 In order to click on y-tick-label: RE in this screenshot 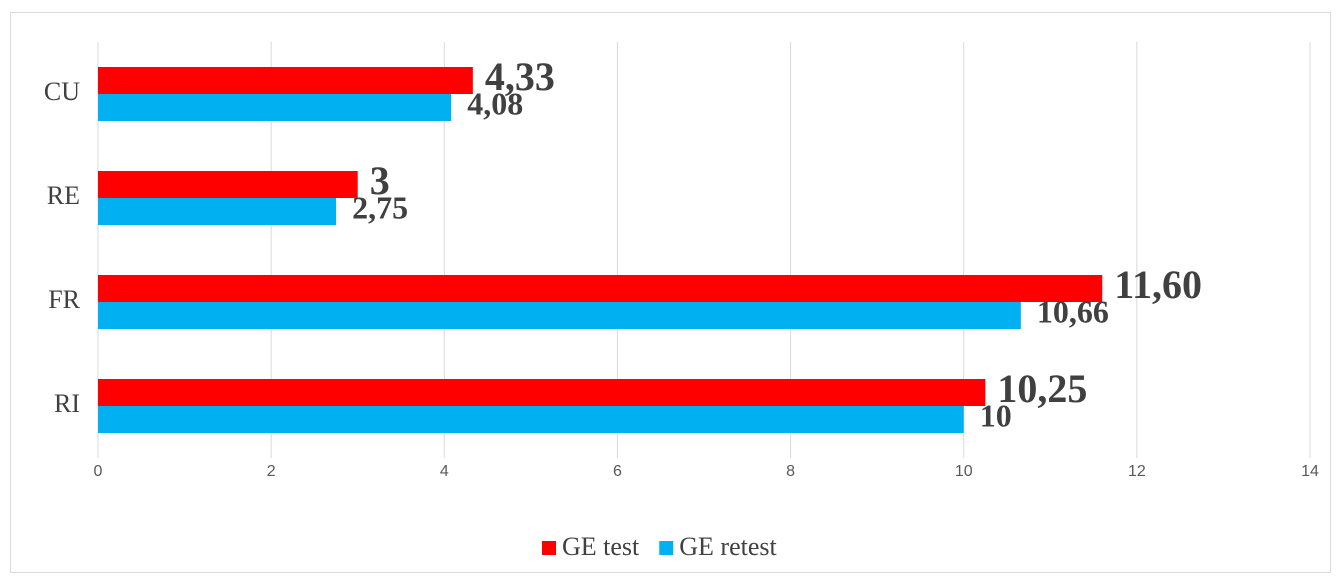, I will do `click(63, 195)`.